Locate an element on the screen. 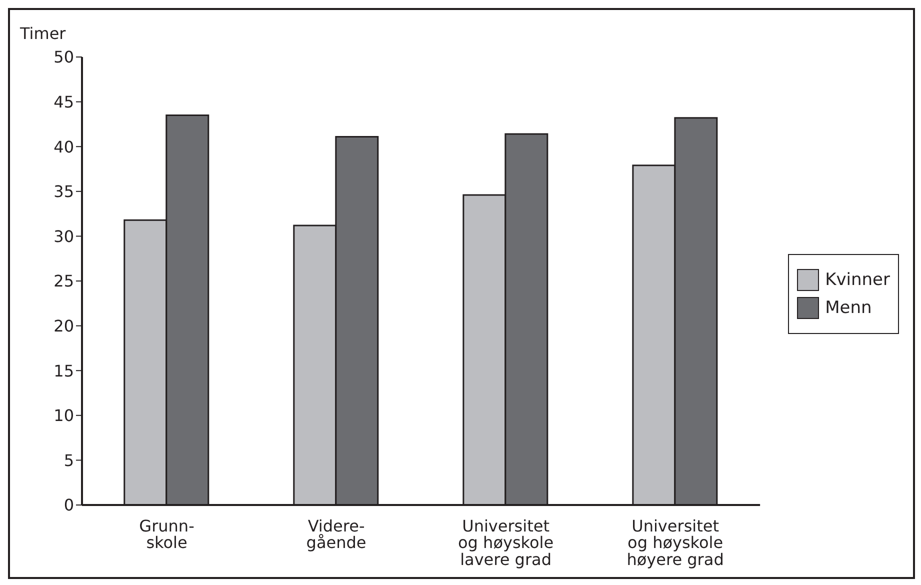  y-tick-label: 50 is located at coordinates (64, 57).